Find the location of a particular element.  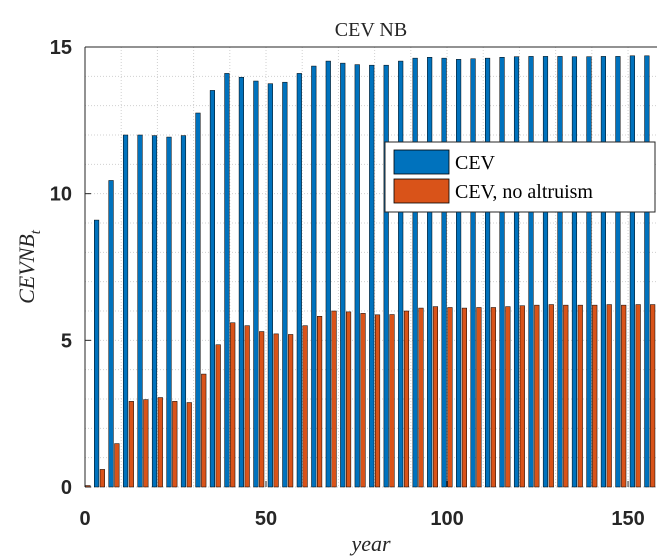

legend: CEV CEV, no altruism is located at coordinates (520, 177).